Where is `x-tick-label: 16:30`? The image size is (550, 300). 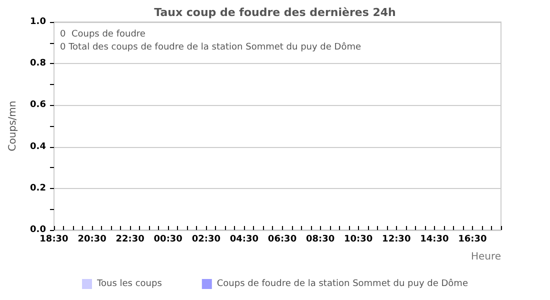 x-tick-label: 16:30 is located at coordinates (472, 239).